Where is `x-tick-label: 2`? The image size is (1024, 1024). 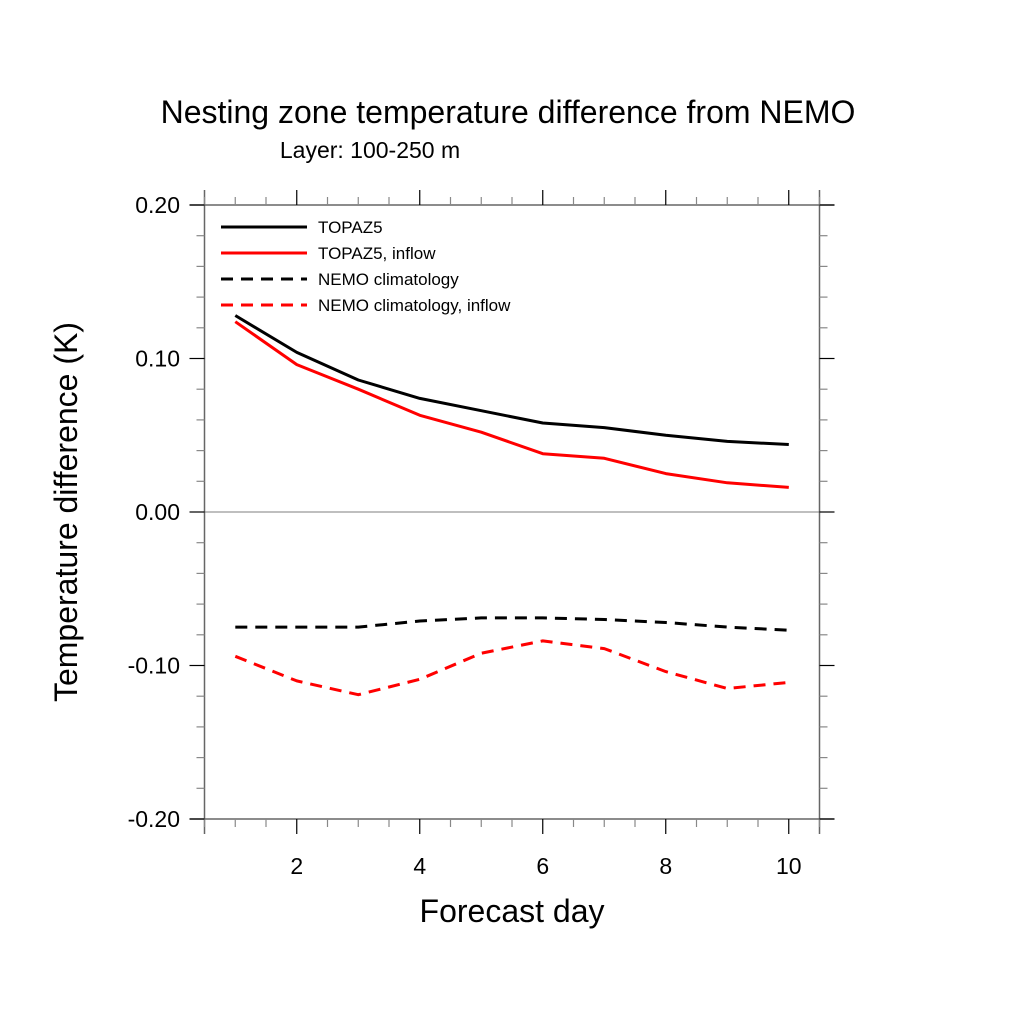 x-tick-label: 2 is located at coordinates (296, 866).